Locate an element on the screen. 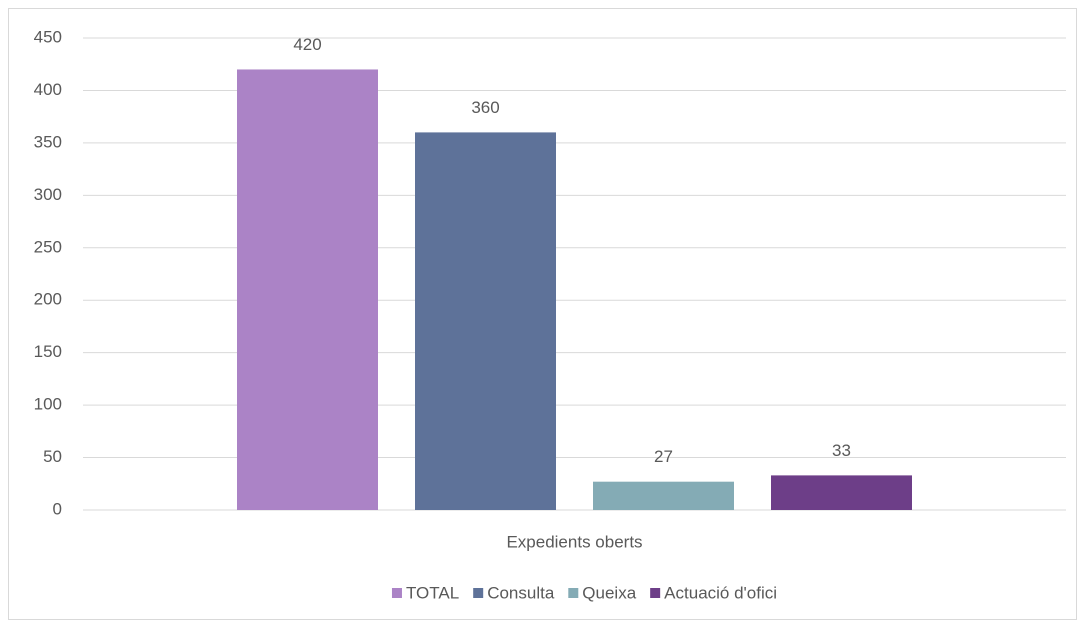 This screenshot has height=628, width=1085. y-tick-label: 450 is located at coordinates (48, 36).